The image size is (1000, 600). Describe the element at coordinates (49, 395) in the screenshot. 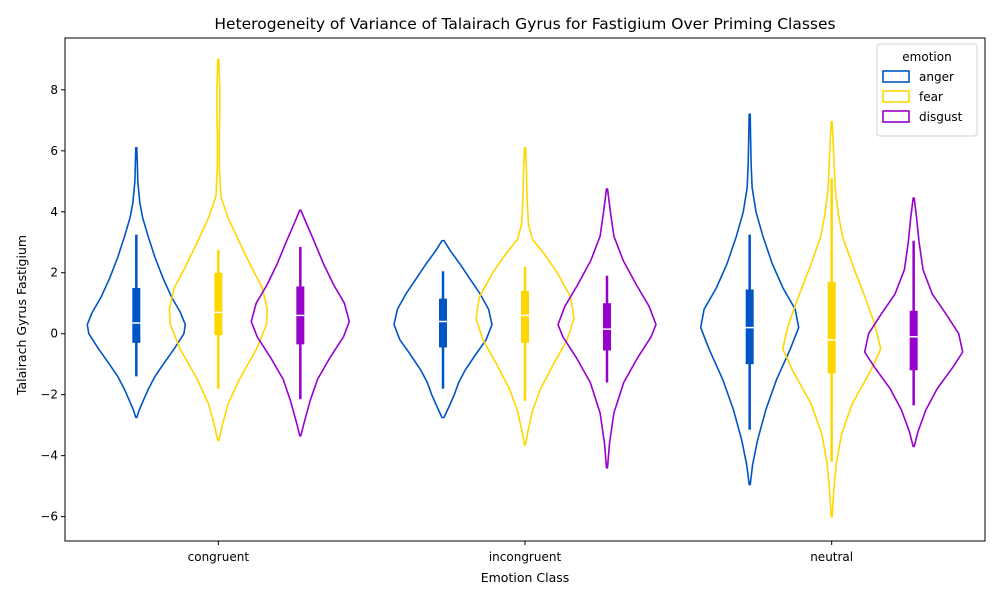

I see `y-tick-label: −2` at that location.